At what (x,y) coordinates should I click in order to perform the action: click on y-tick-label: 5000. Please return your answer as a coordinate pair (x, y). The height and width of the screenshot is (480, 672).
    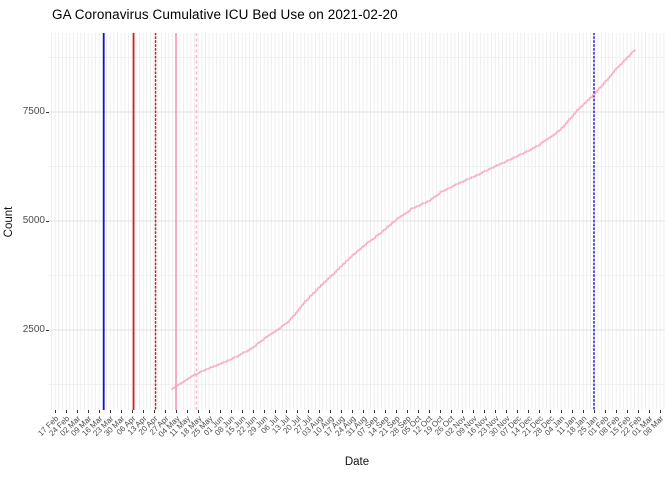
    Looking at the image, I should click on (33, 220).